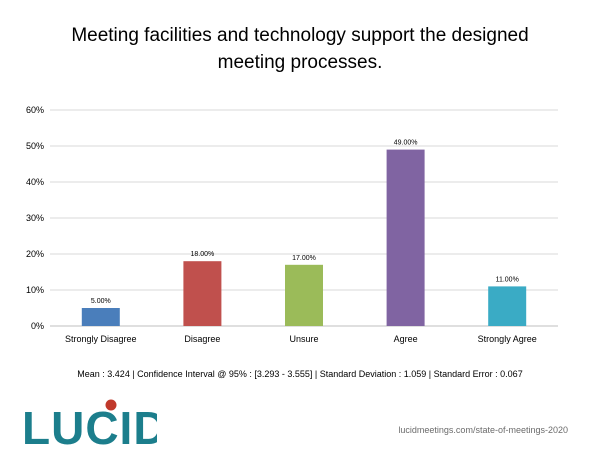 The width and height of the screenshot is (600, 450). What do you see at coordinates (507, 279) in the screenshot?
I see `data-label: 11.00%` at bounding box center [507, 279].